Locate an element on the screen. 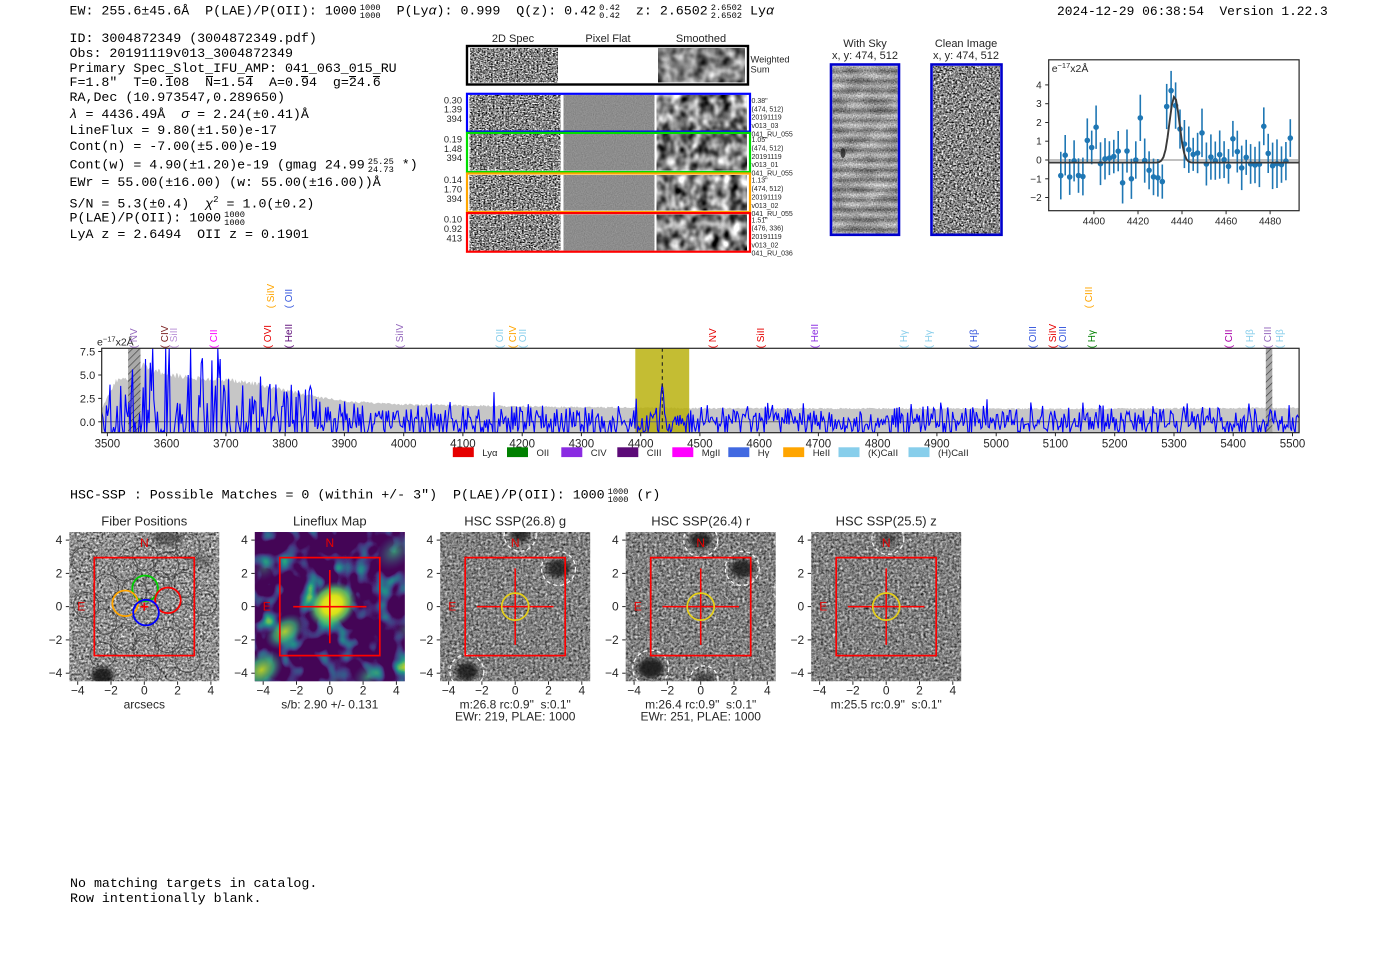  svg-text: ( Hβ is located at coordinates (1280, 338).